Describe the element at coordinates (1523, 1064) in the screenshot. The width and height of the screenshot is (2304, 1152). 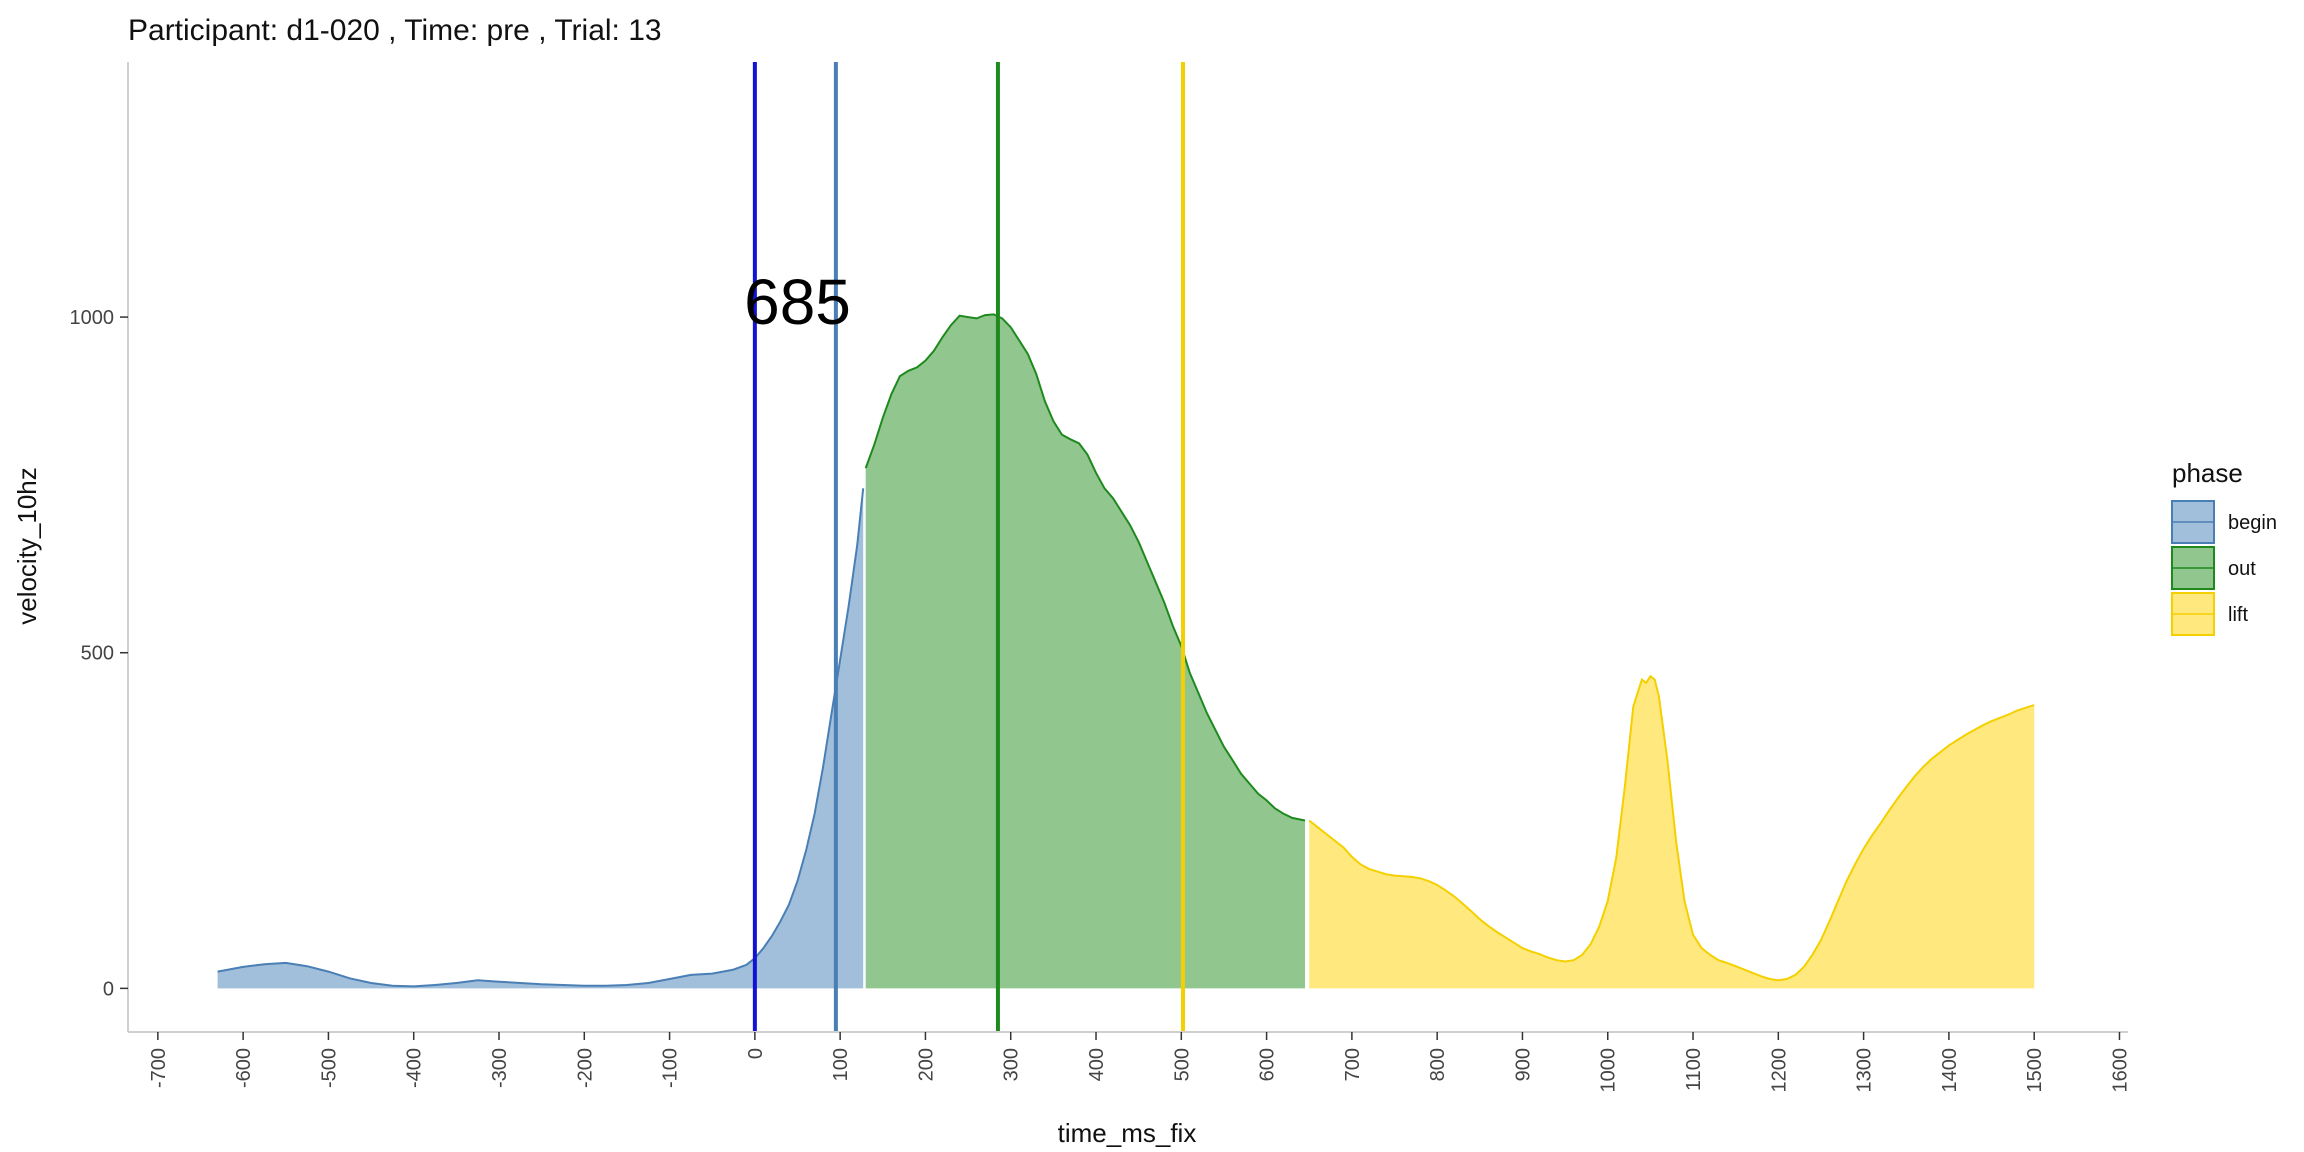
I see `x-tick-label: 900` at that location.